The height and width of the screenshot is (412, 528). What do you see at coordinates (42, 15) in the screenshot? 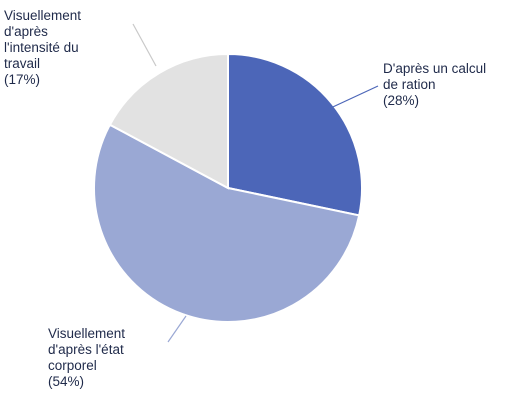
I see `slice-label-2-line-0: Visuellement` at bounding box center [42, 15].